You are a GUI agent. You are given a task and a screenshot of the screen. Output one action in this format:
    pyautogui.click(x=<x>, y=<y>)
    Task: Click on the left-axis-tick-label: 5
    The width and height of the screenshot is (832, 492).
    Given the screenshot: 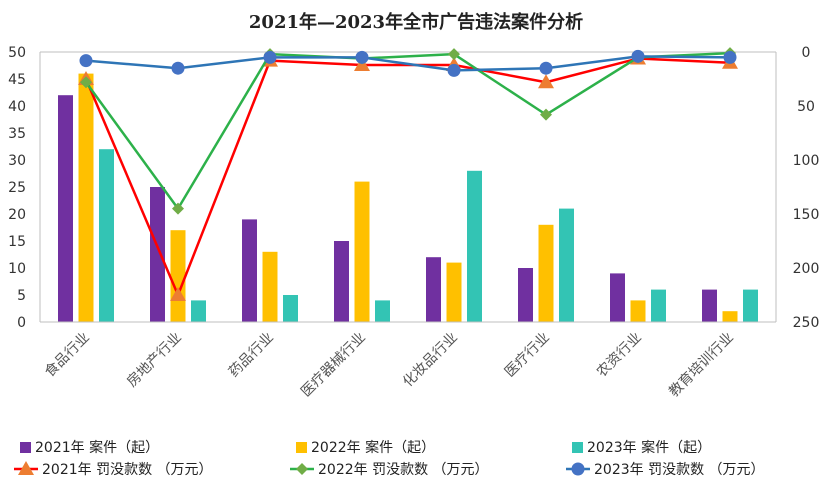 What is the action you would take?
    pyautogui.click(x=21, y=296)
    